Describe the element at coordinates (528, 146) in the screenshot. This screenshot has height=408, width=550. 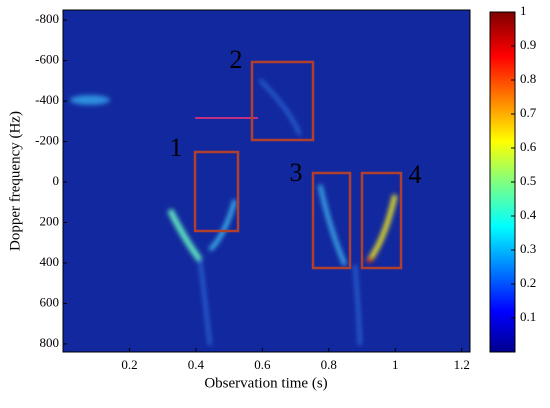
I see `colorbar-tick-label: 0.6` at that location.